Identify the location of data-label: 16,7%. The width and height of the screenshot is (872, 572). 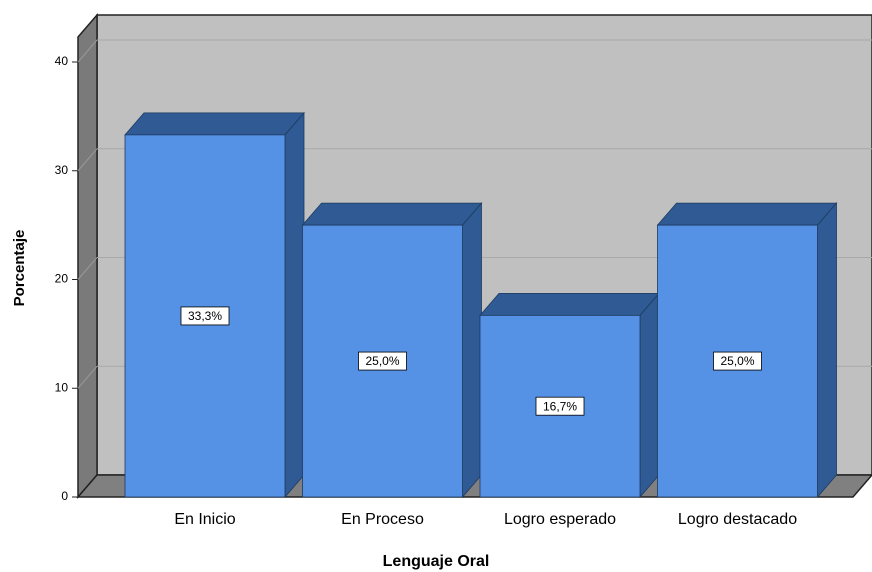
(560, 406).